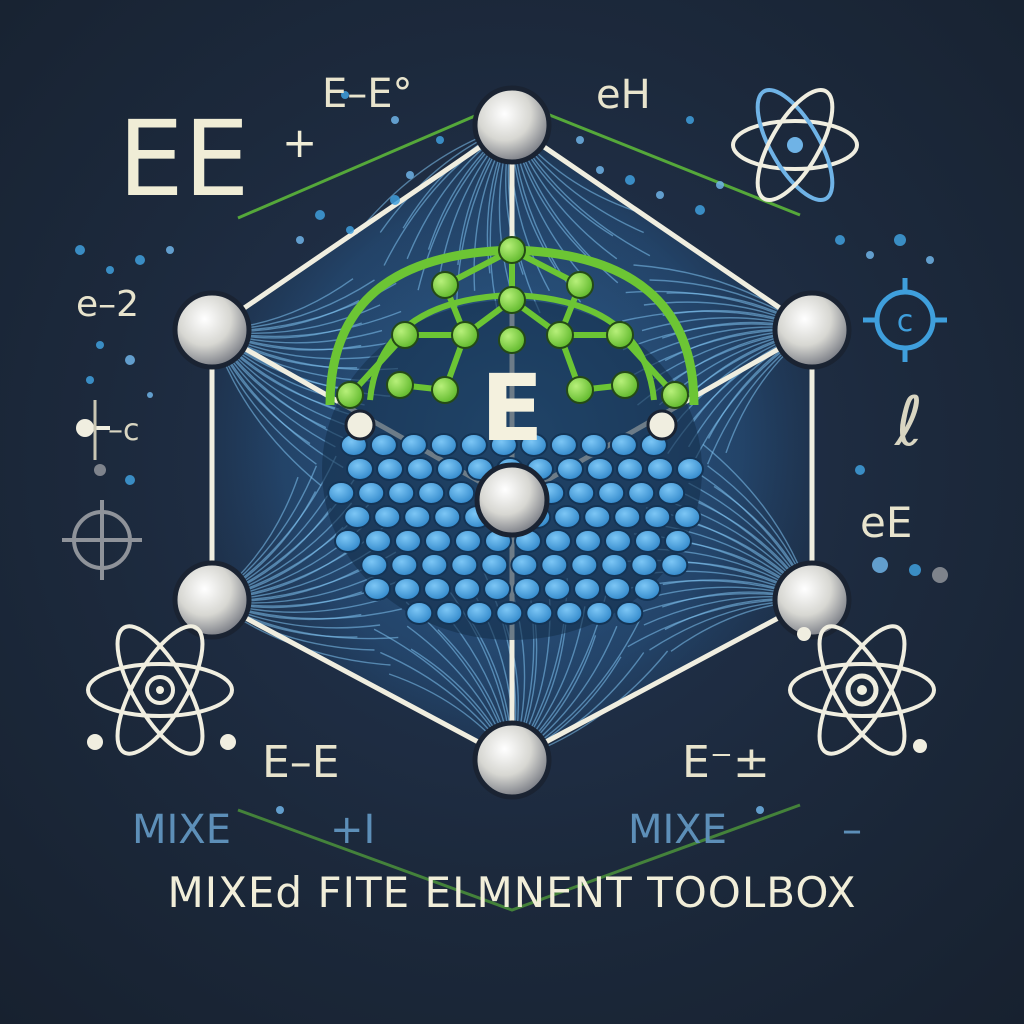 The height and width of the screenshot is (1024, 1024). I want to click on node-lower-left, so click(212, 600).